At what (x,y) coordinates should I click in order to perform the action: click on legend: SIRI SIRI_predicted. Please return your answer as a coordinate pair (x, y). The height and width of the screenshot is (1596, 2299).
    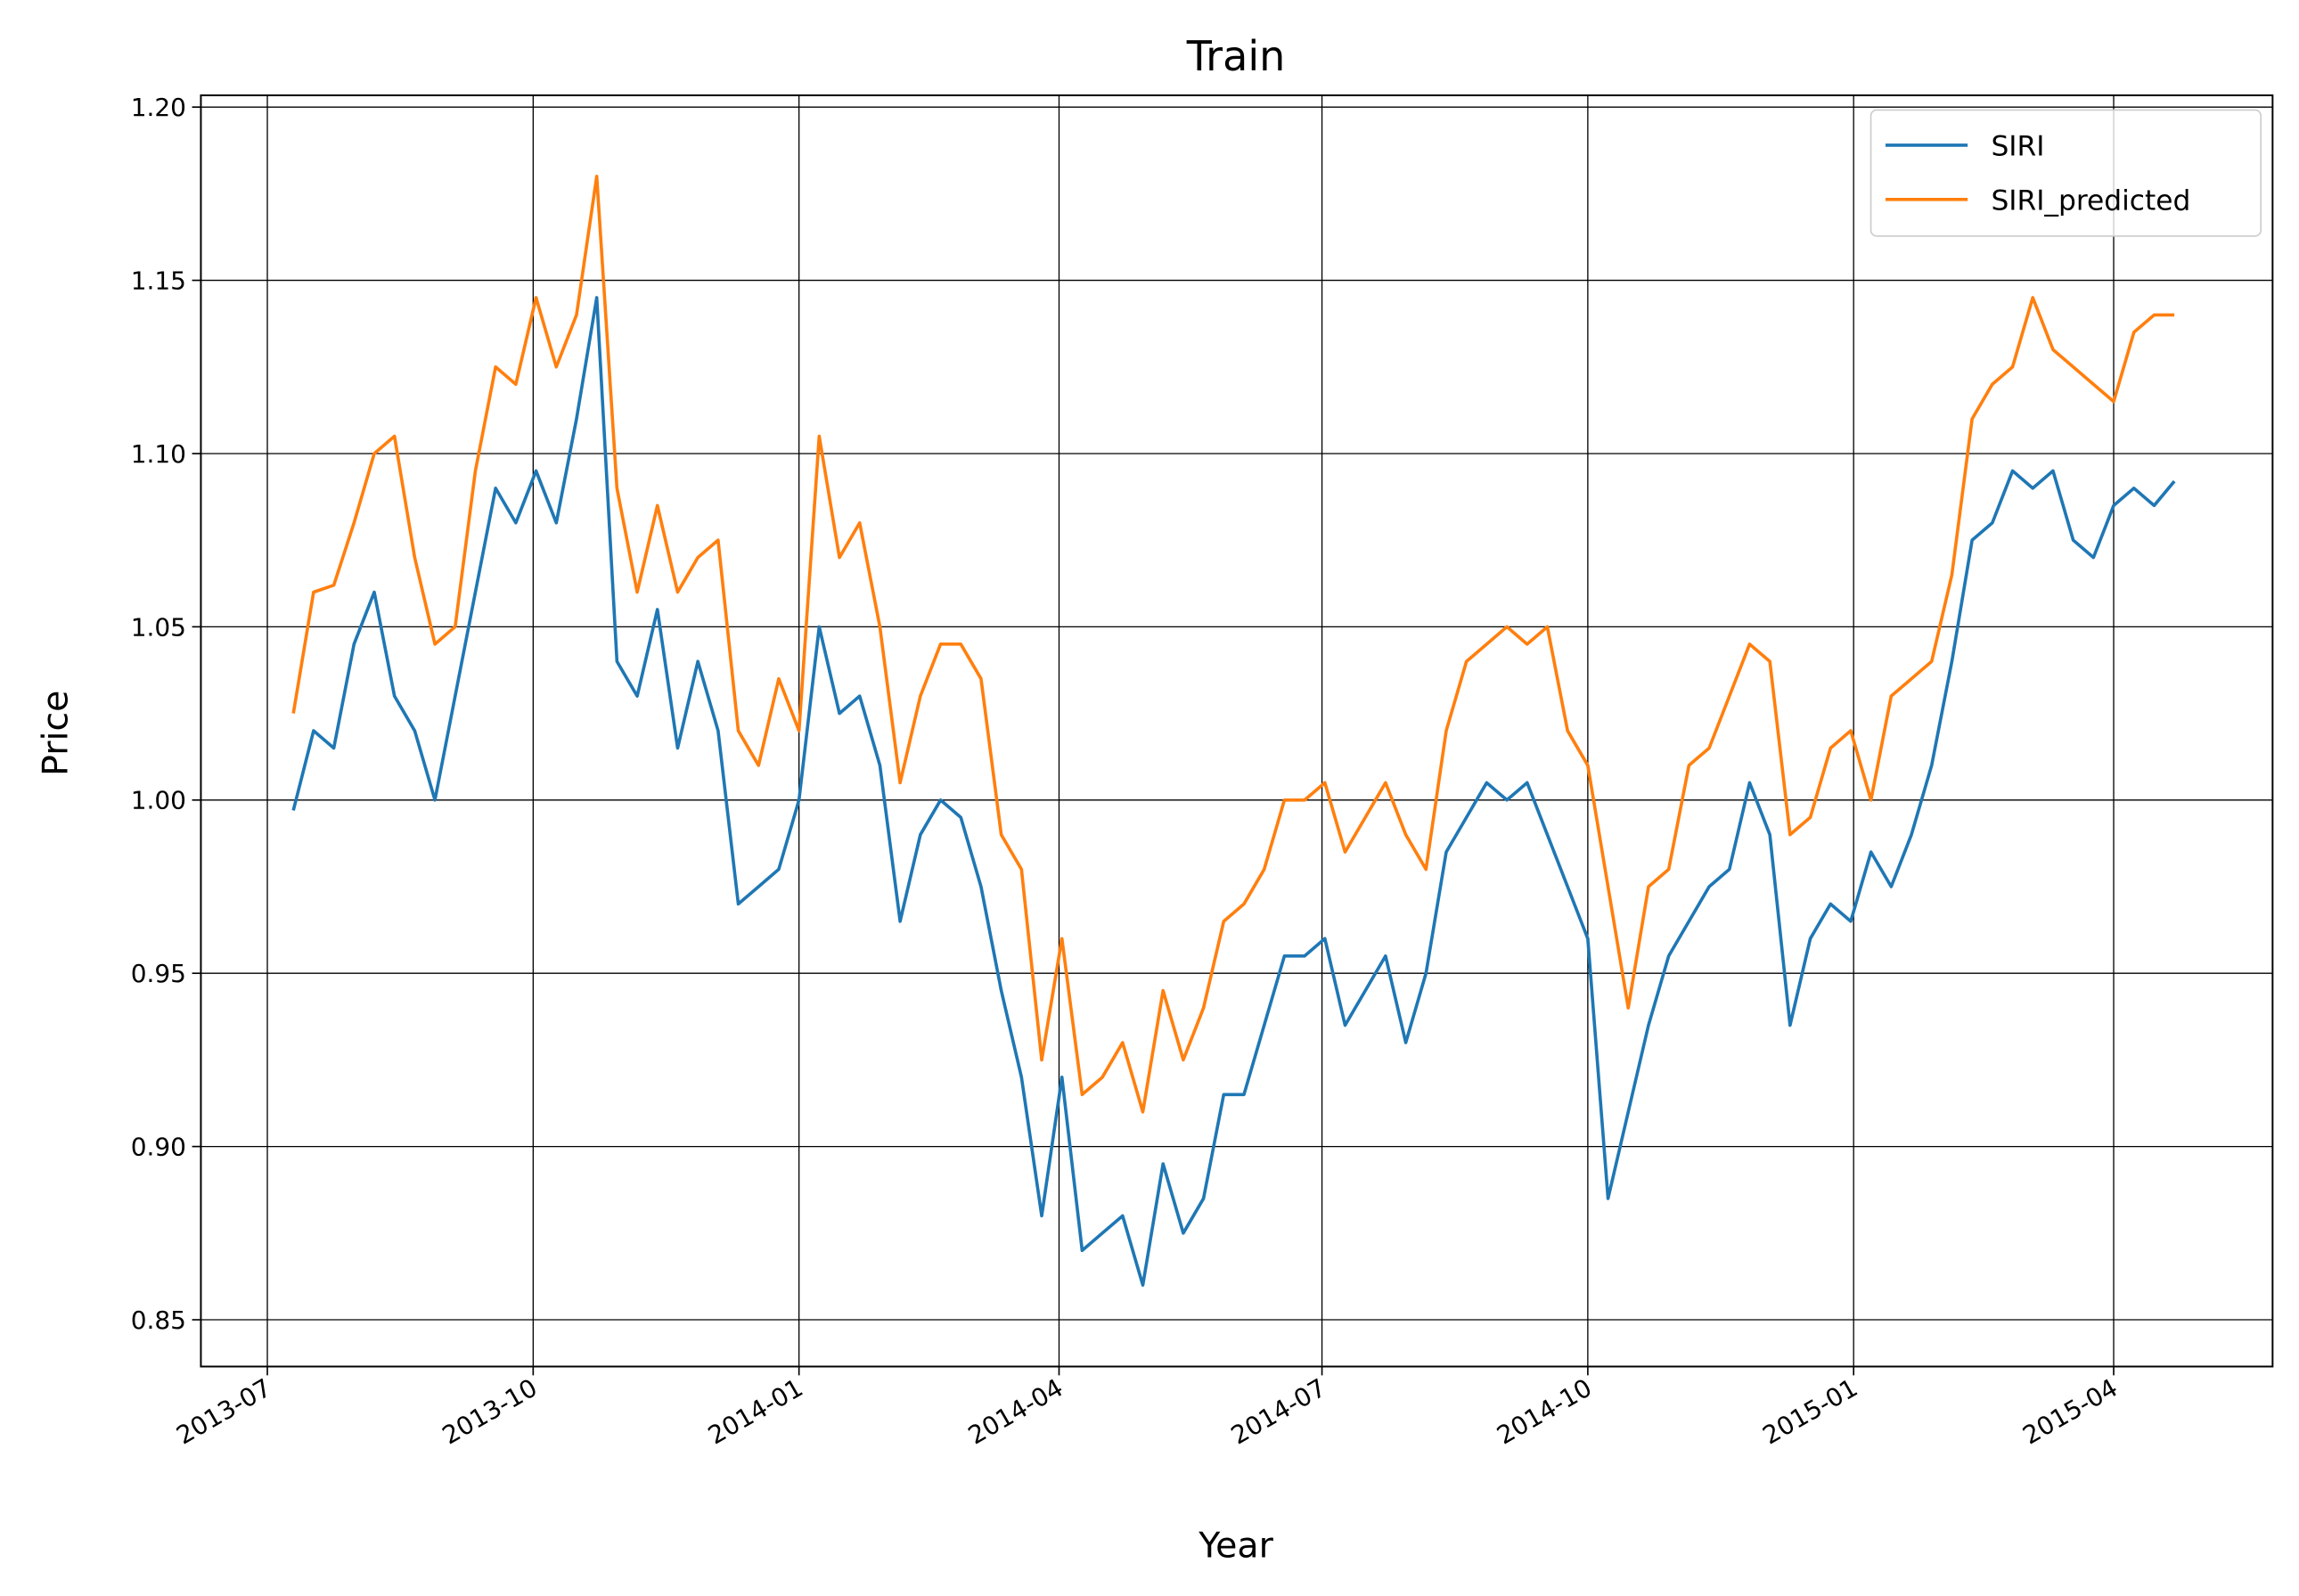
    Looking at the image, I should click on (2065, 173).